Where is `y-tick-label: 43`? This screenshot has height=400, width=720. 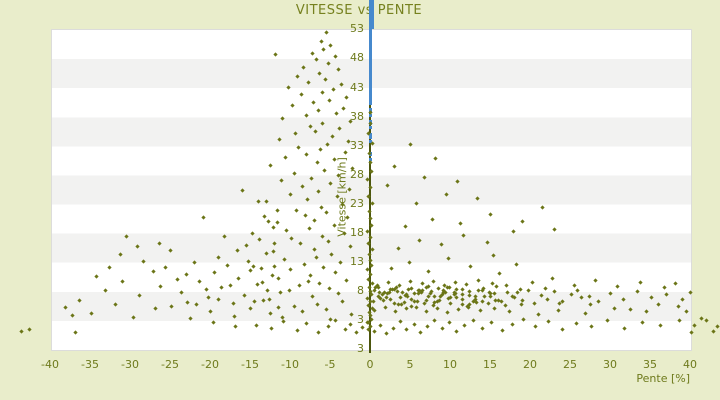
y-tick-label: 43 is located at coordinates (357, 87).